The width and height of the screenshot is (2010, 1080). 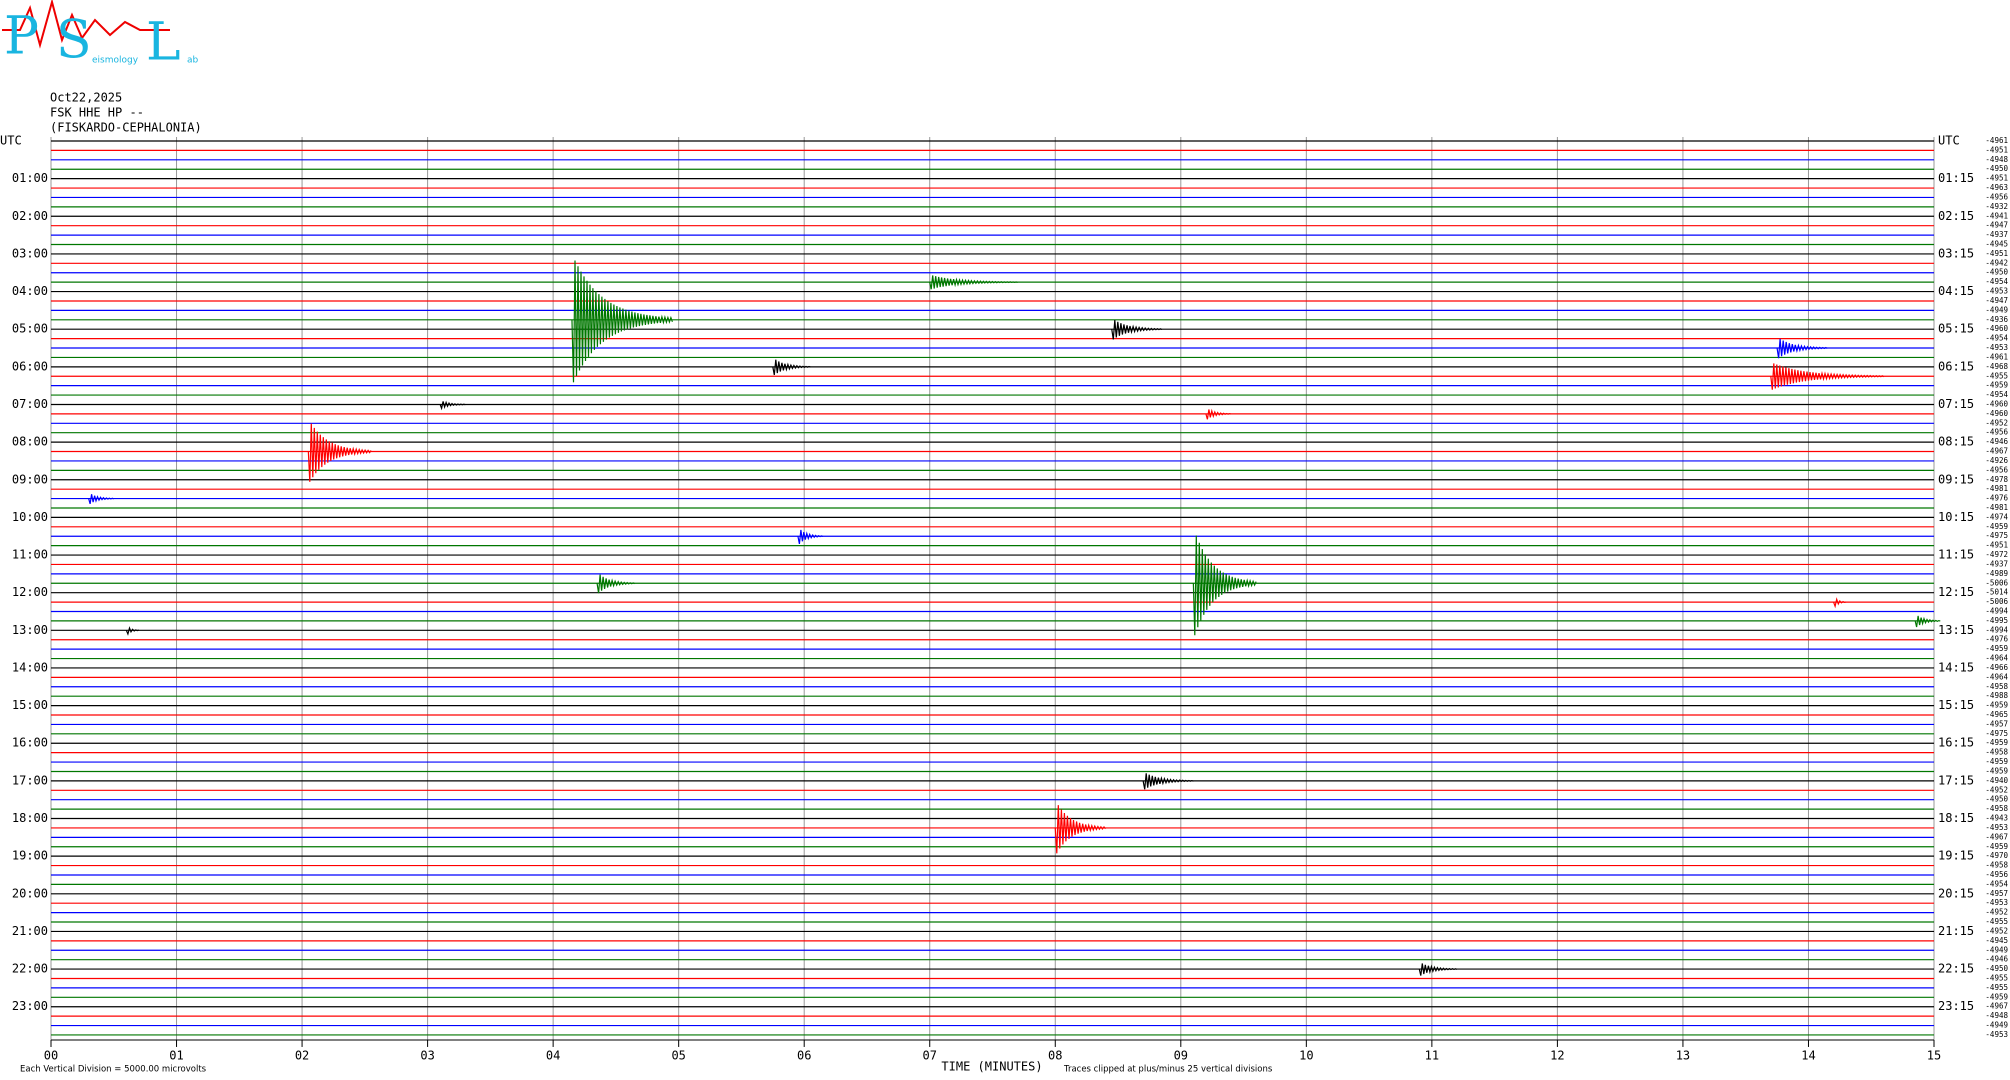 What do you see at coordinates (30, 366) in the screenshot?
I see `row-time-label: 06:00` at bounding box center [30, 366].